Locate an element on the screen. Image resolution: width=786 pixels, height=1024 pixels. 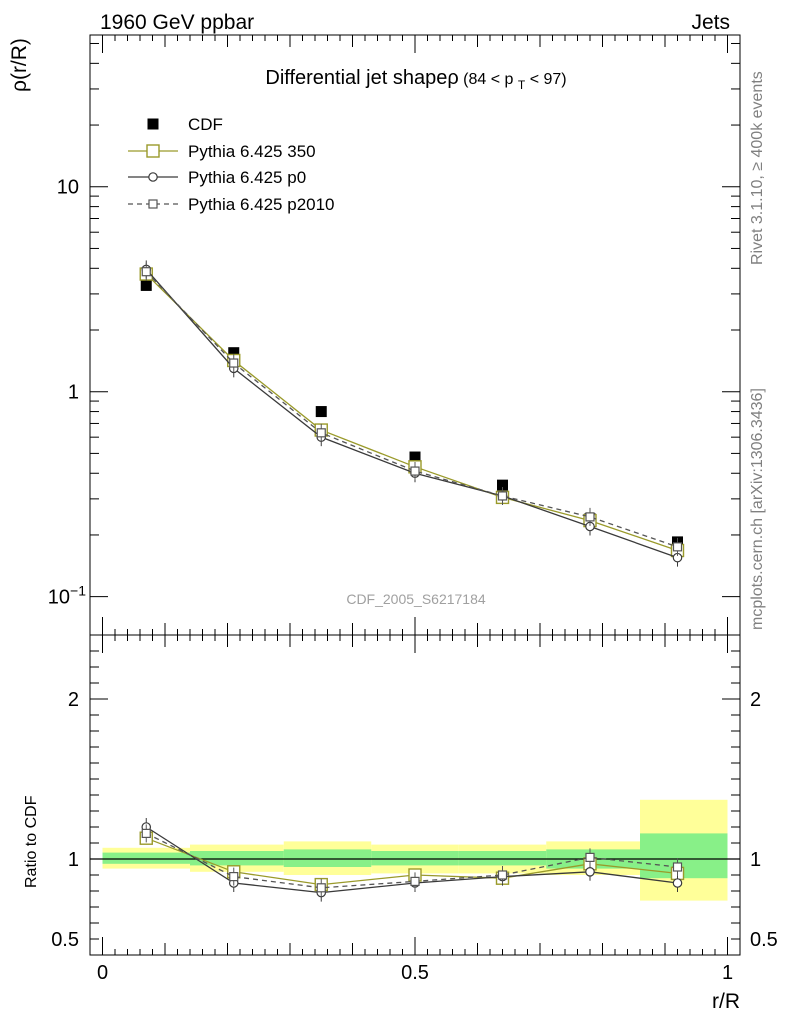
main-y-tick-label: 10 is located at coordinates (68, 188).